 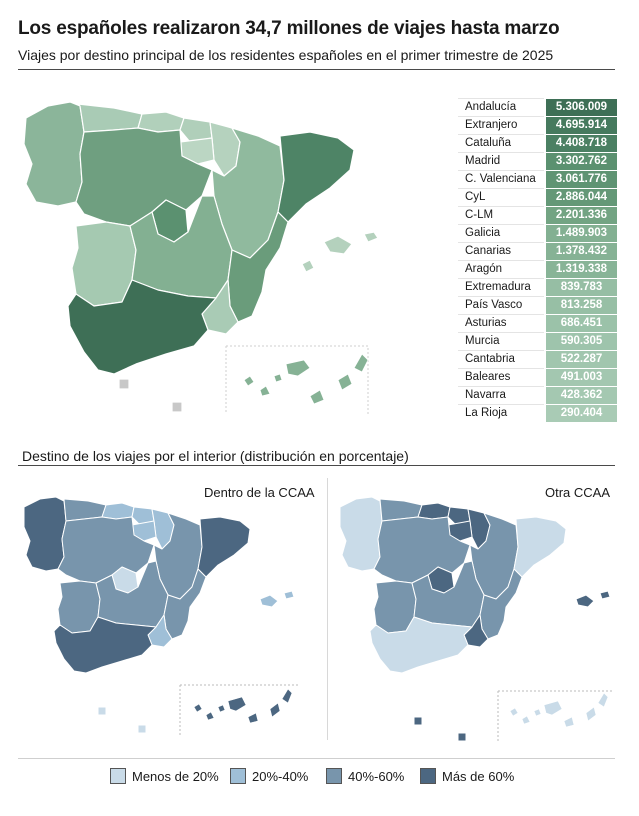 I want to click on table-cell-region: CyL, so click(x=501, y=196).